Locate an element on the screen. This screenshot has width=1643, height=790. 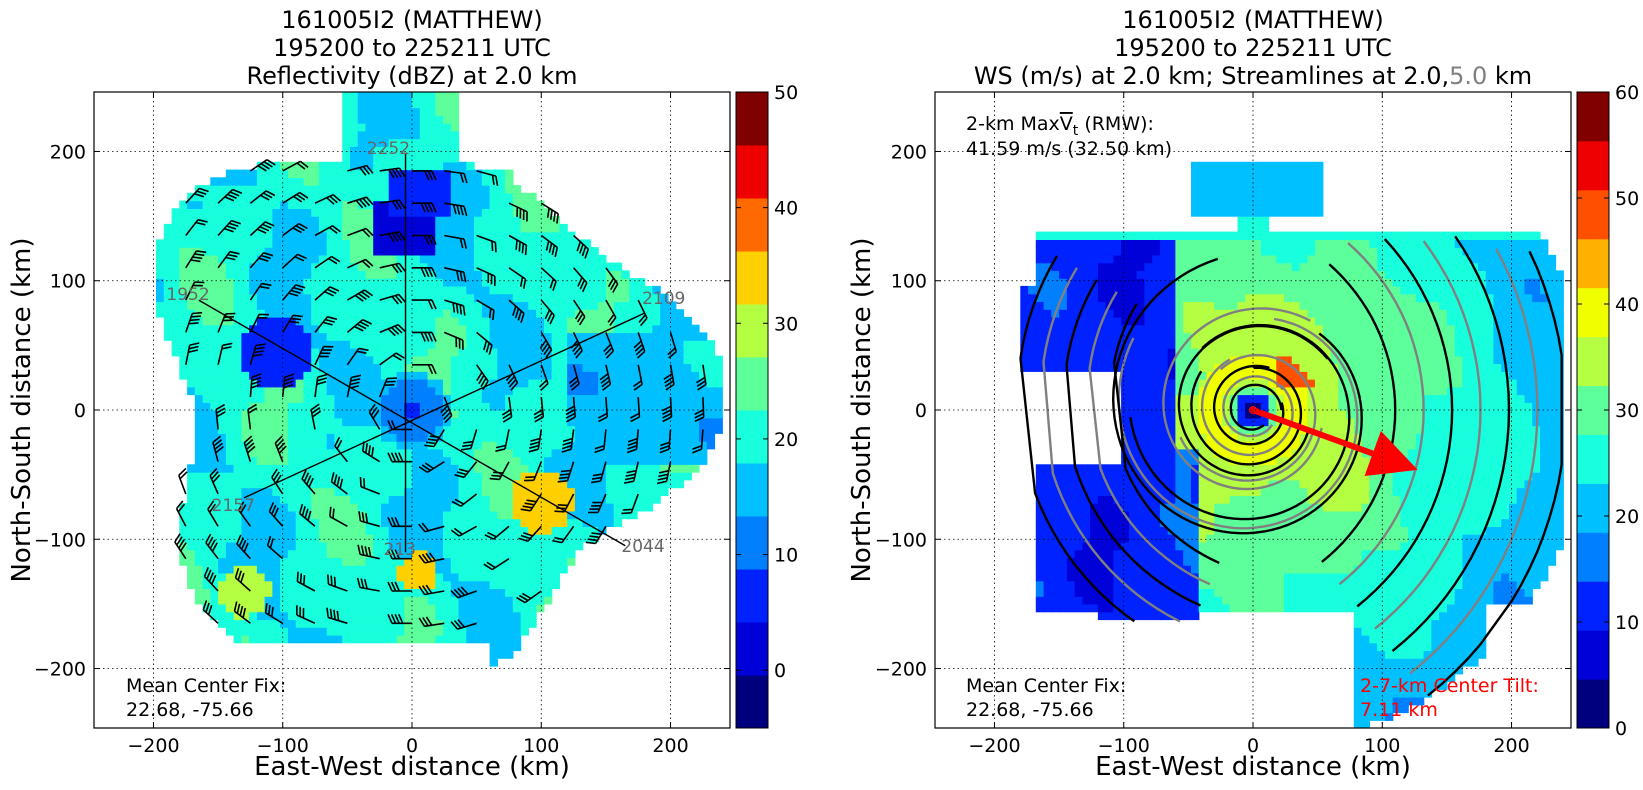
leg-time-label: 2252 is located at coordinates (388, 149).